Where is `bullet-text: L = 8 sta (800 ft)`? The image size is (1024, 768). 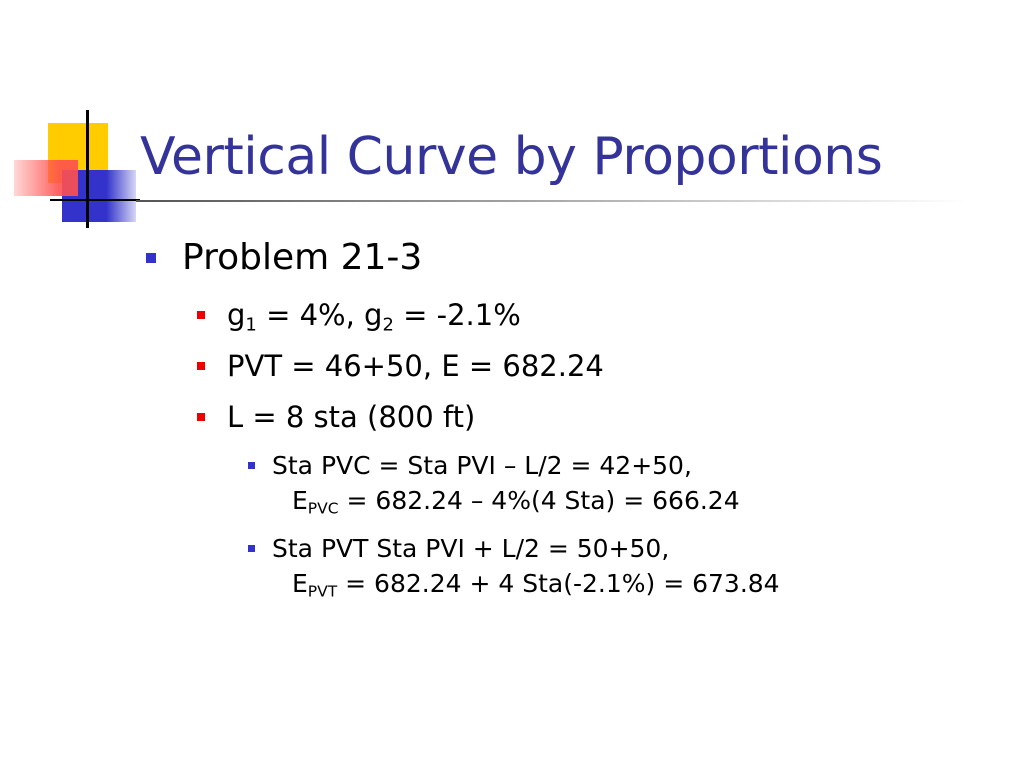 bullet-text: L = 8 sta (800 ft) is located at coordinates (351, 417).